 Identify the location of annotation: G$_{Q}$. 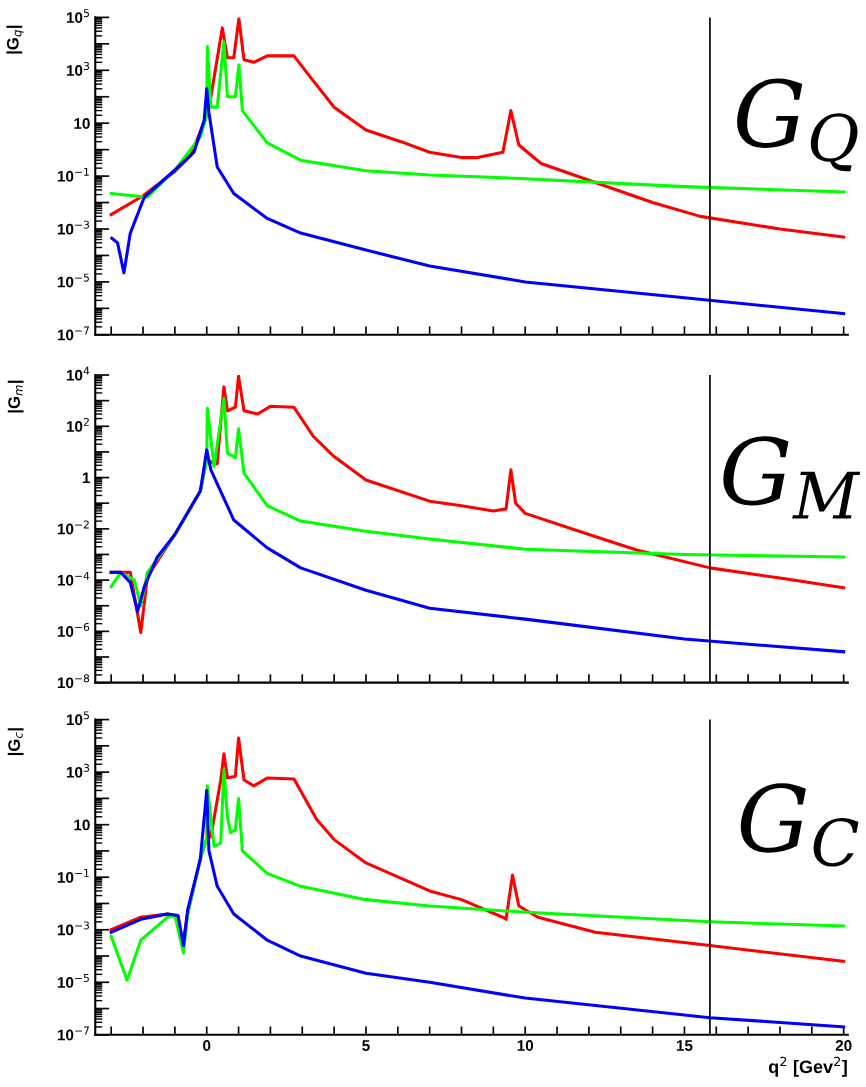
(797, 125).